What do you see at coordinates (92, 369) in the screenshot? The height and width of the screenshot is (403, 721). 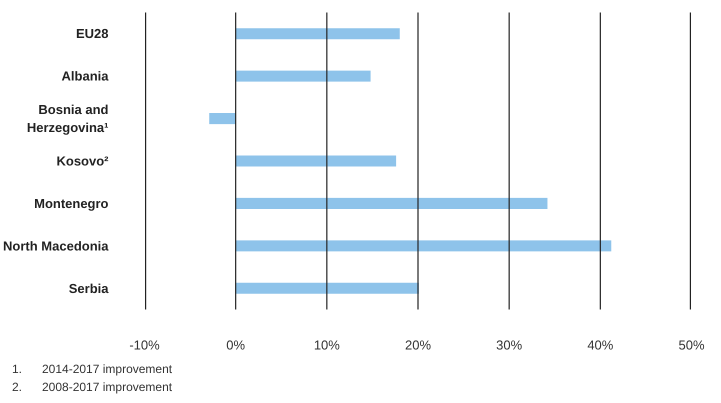 I see `text: 1. 2014-2017 improvement` at bounding box center [92, 369].